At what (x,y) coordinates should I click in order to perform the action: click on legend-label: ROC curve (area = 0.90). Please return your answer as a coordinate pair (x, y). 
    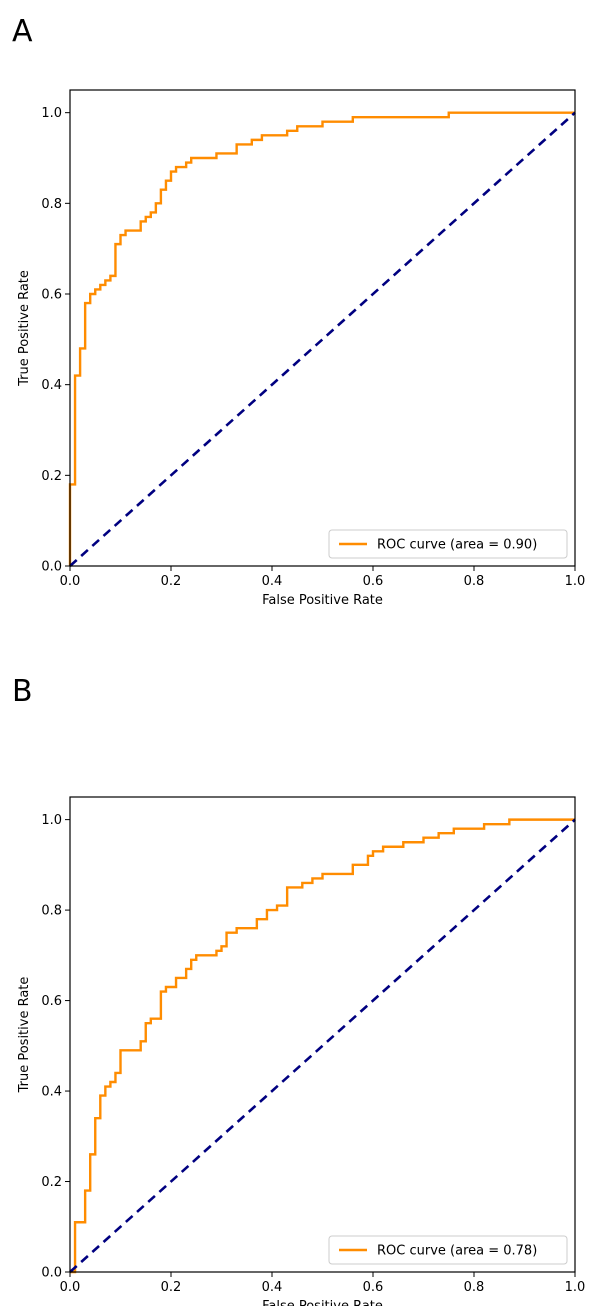
    Looking at the image, I should click on (457, 545).